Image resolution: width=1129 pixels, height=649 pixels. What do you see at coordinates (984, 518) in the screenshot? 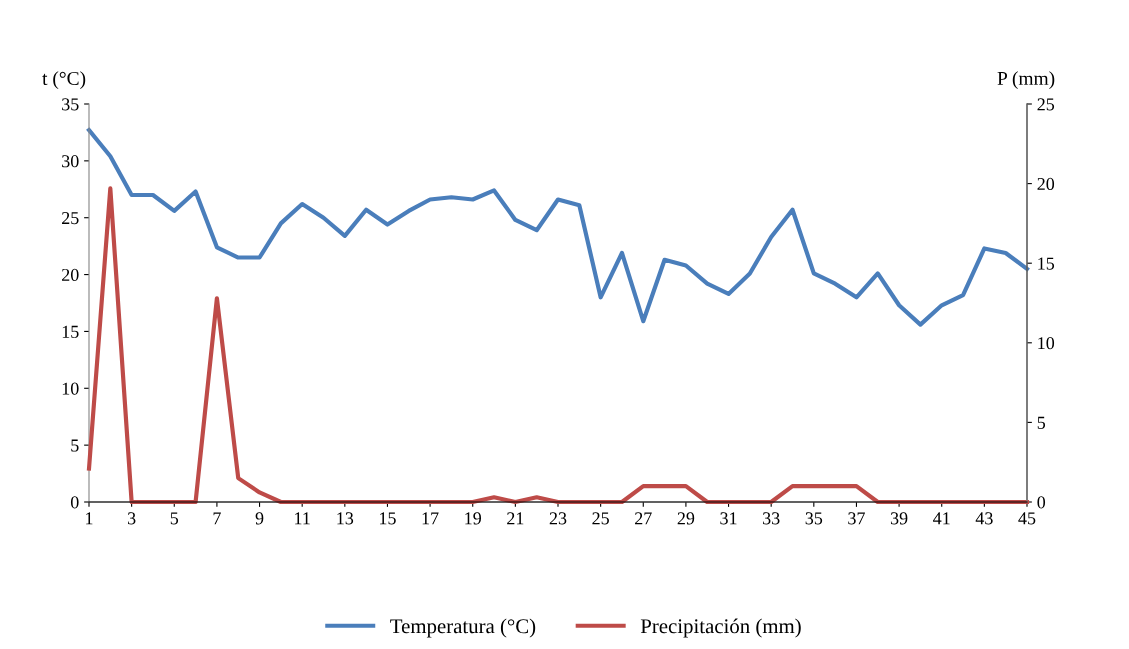
I see `x-tick-label: 43` at bounding box center [984, 518].